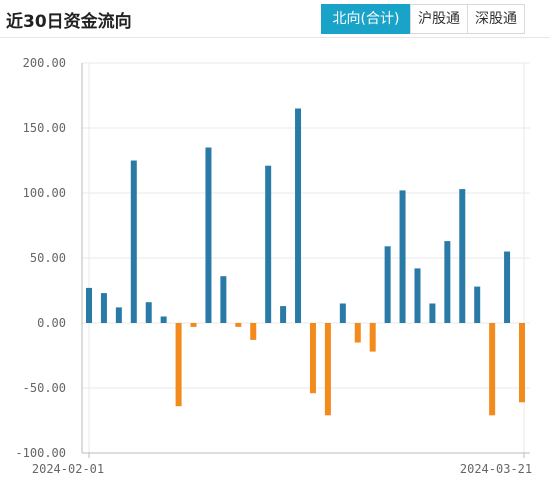  What do you see at coordinates (439, 19) in the screenshot?
I see `tab-shanghai-connect: 沪股通` at bounding box center [439, 19].